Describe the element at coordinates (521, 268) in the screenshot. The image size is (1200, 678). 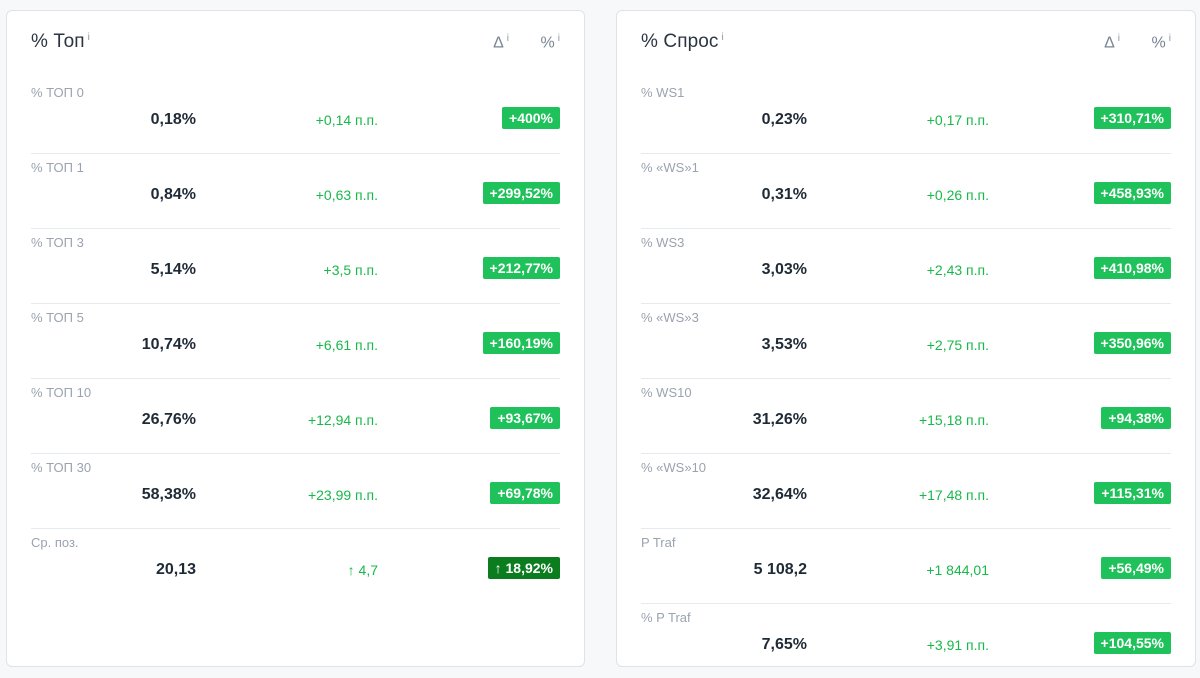
I see `metric-percent-badge: +212,77%` at that location.